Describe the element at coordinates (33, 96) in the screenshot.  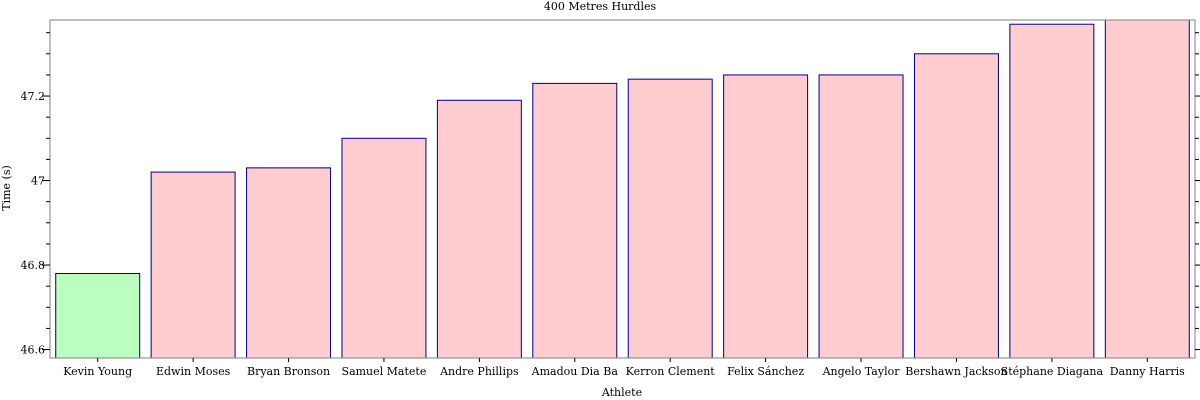
I see `y-tick-label: 47.2` at that location.